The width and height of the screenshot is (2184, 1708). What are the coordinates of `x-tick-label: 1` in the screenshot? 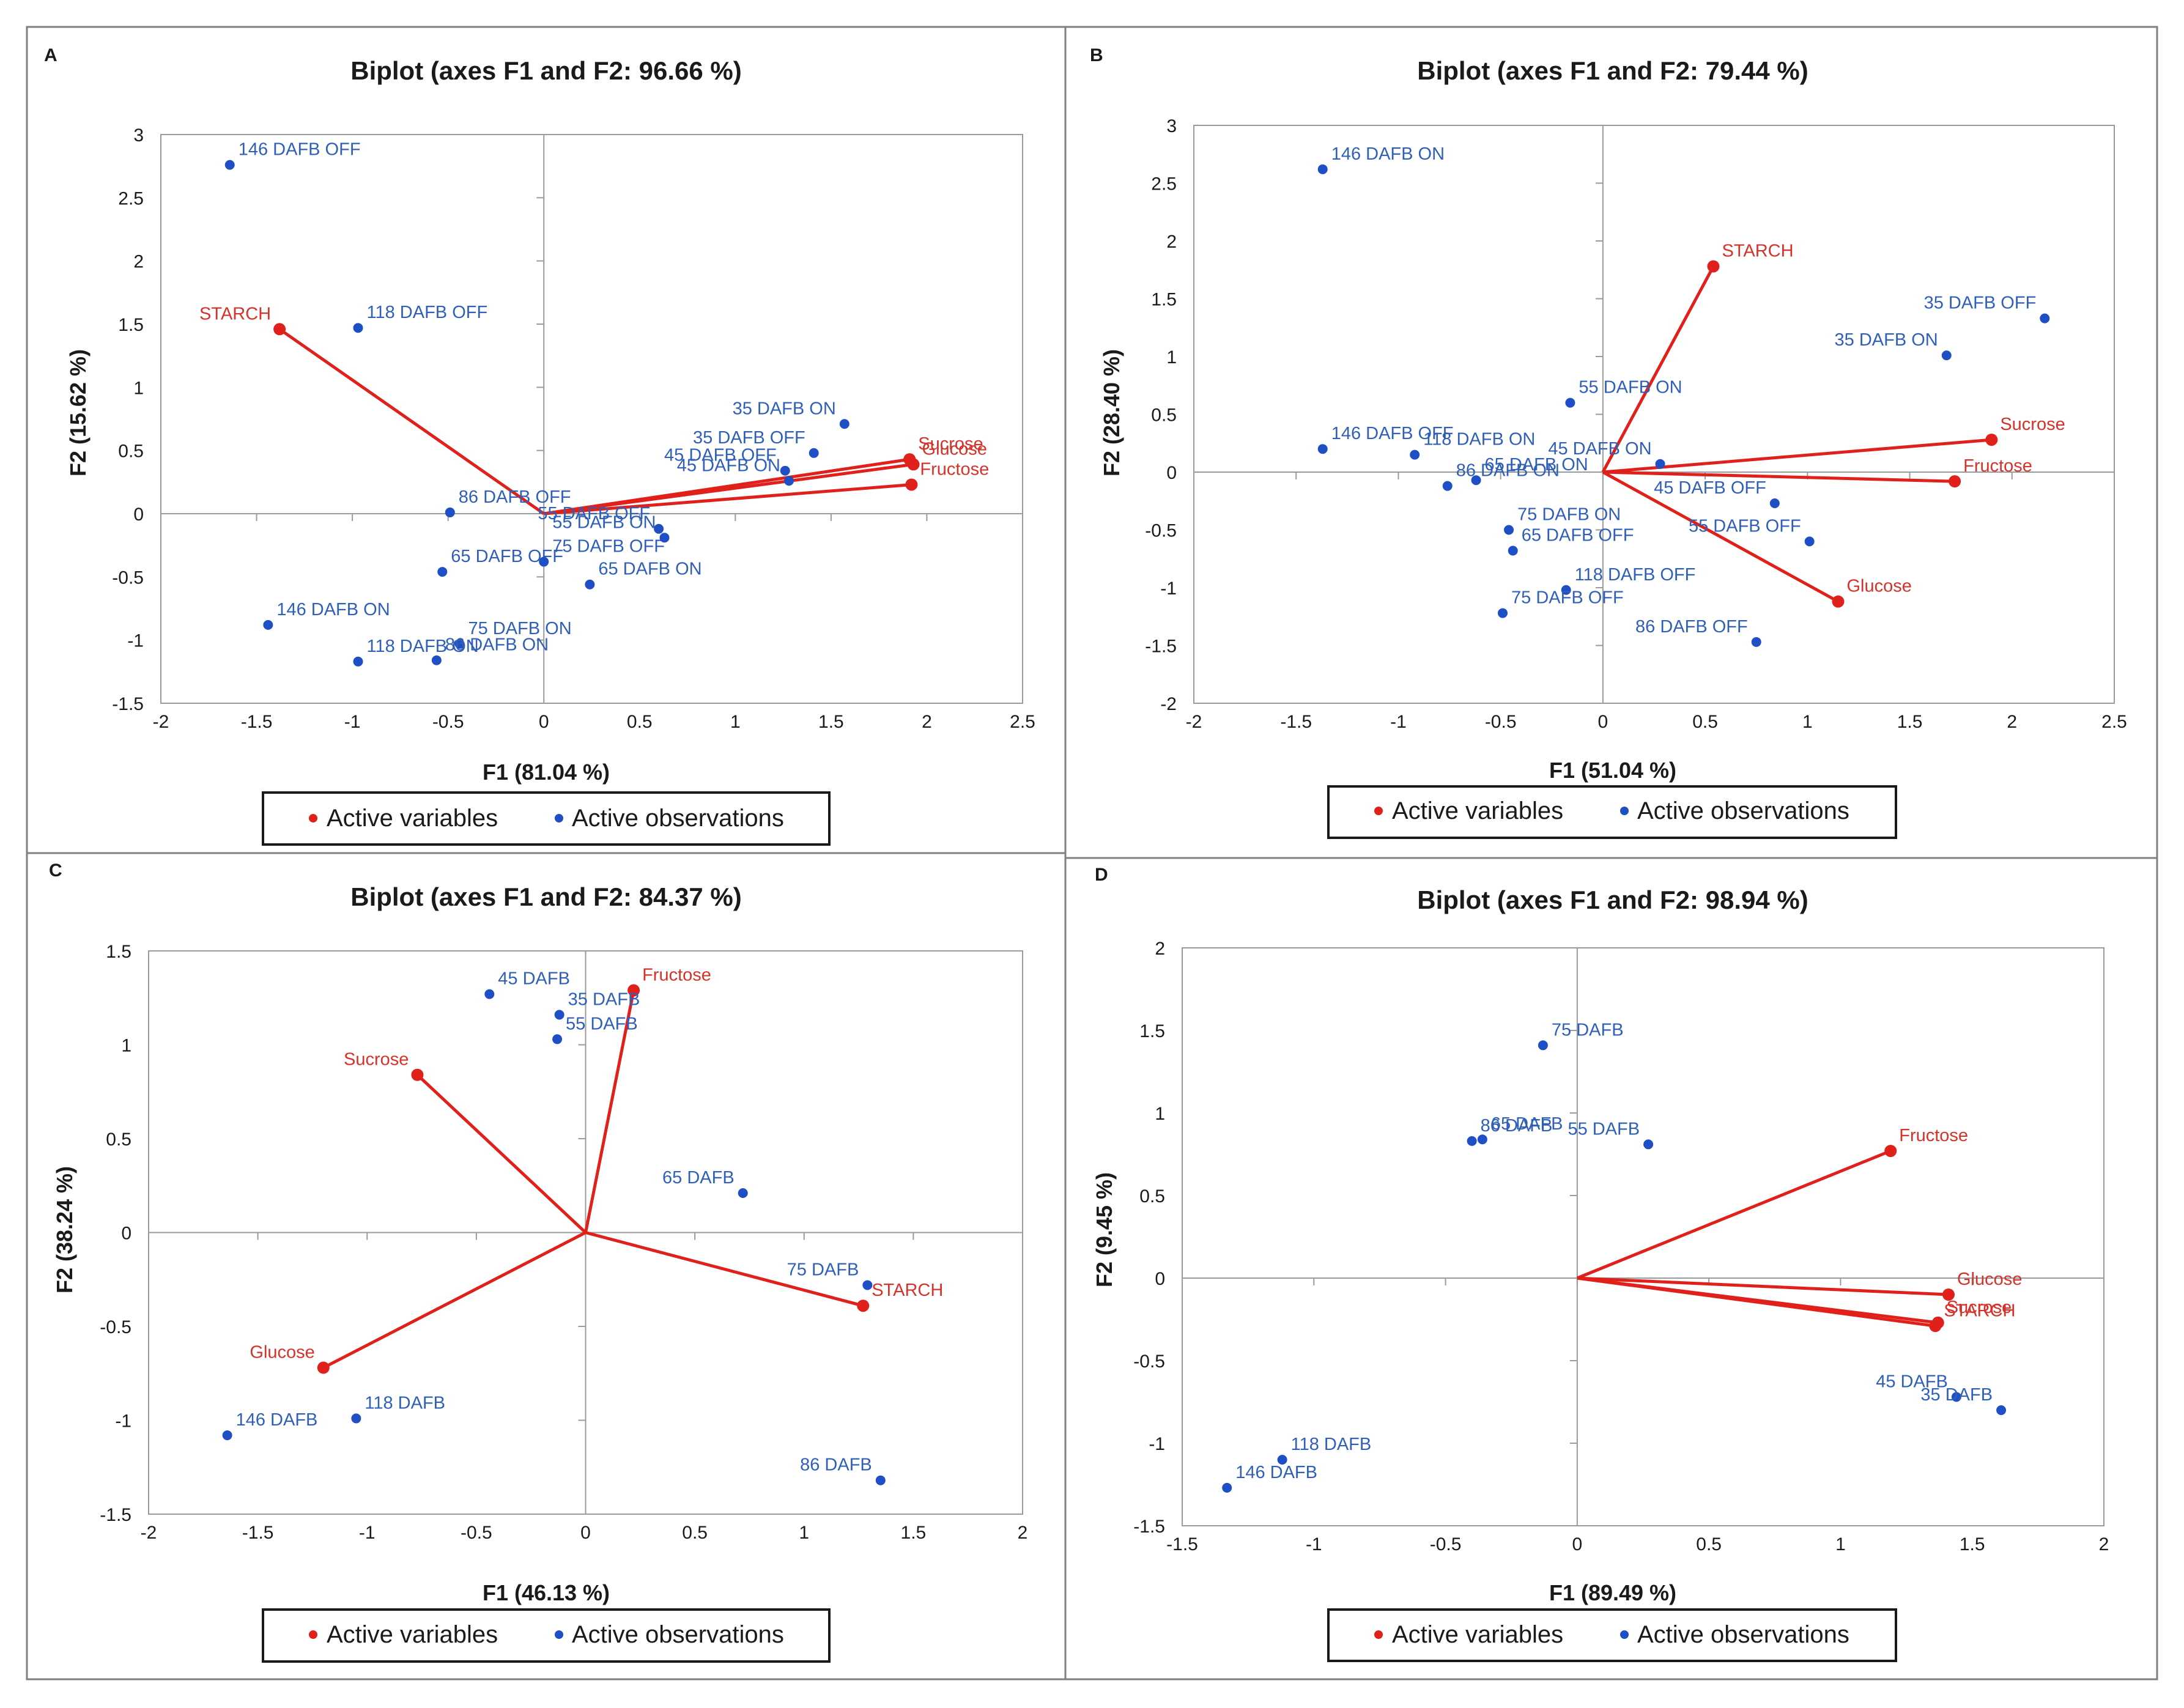 It's located at (1840, 1544).